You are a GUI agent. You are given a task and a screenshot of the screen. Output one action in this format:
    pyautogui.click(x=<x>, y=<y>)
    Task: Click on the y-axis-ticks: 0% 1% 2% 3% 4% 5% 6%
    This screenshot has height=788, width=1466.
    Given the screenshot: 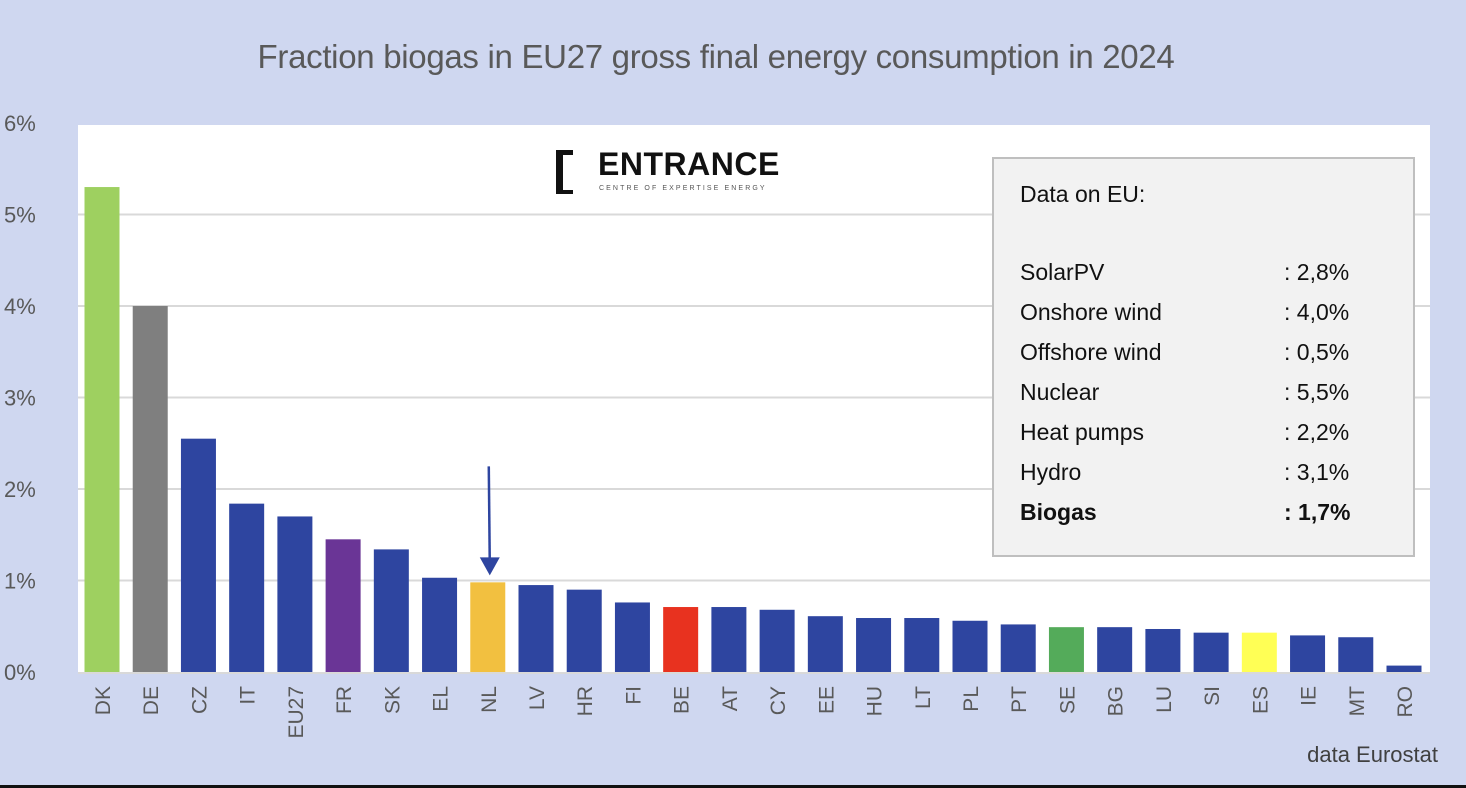 What is the action you would take?
    pyautogui.click(x=20, y=398)
    